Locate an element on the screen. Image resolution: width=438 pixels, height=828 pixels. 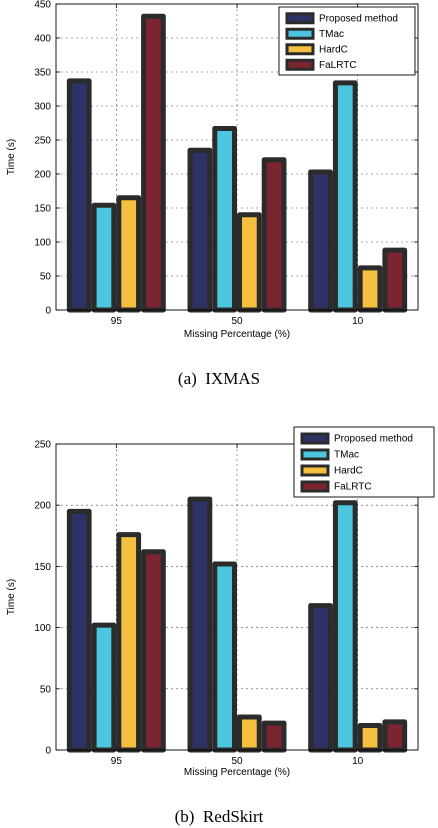
figure-caption: (b) RedSkirt is located at coordinates (219, 816).